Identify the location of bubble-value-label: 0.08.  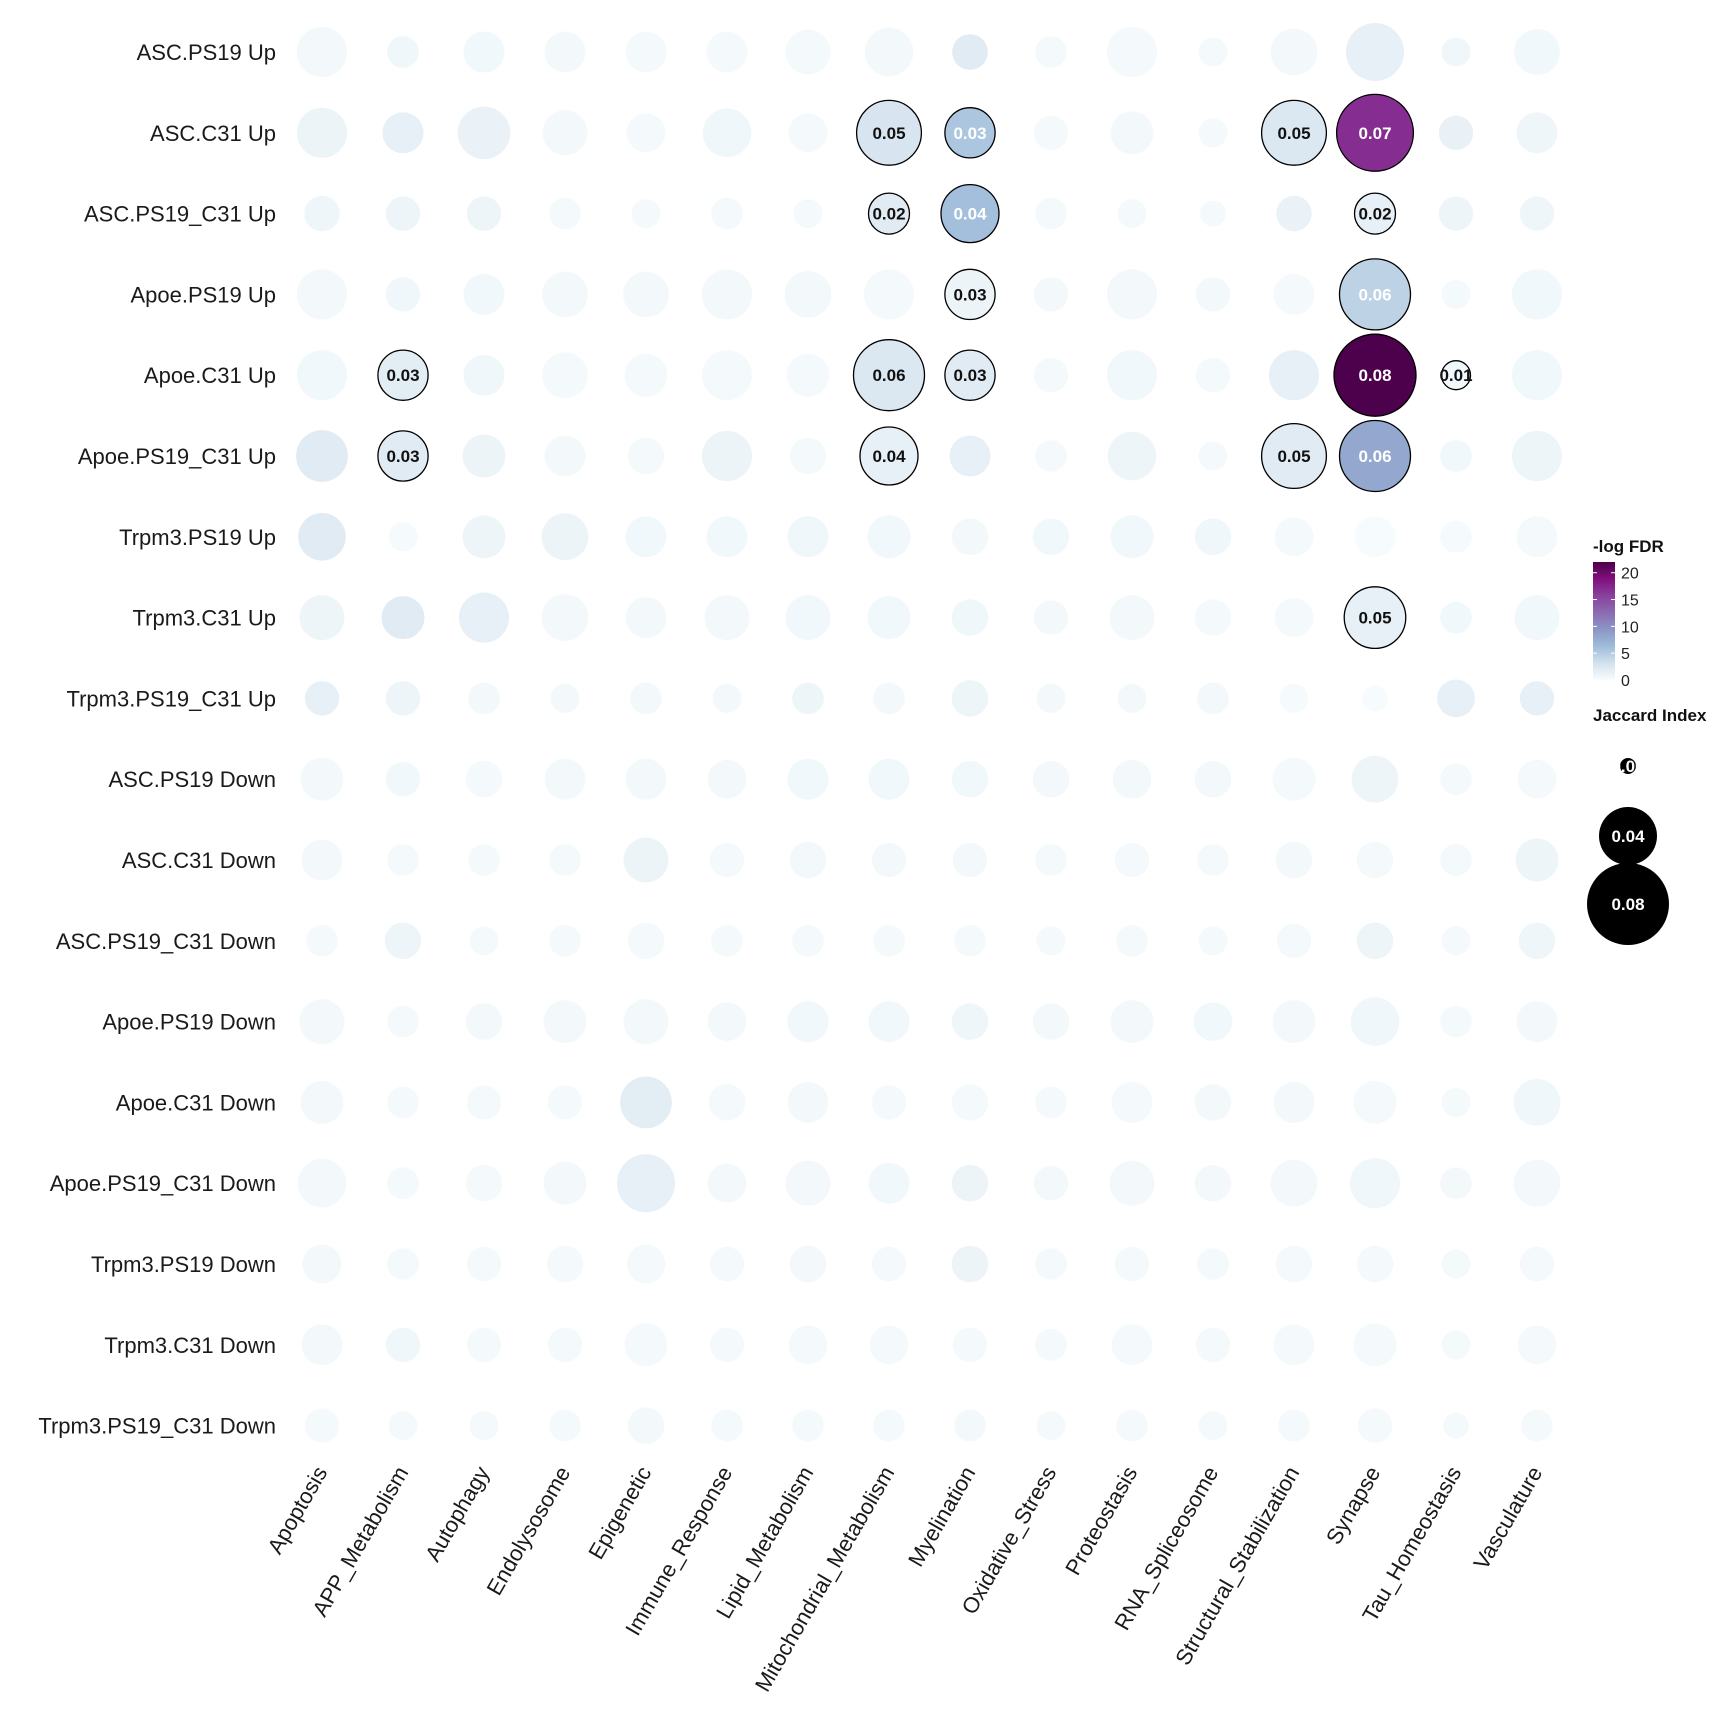
(1374, 375).